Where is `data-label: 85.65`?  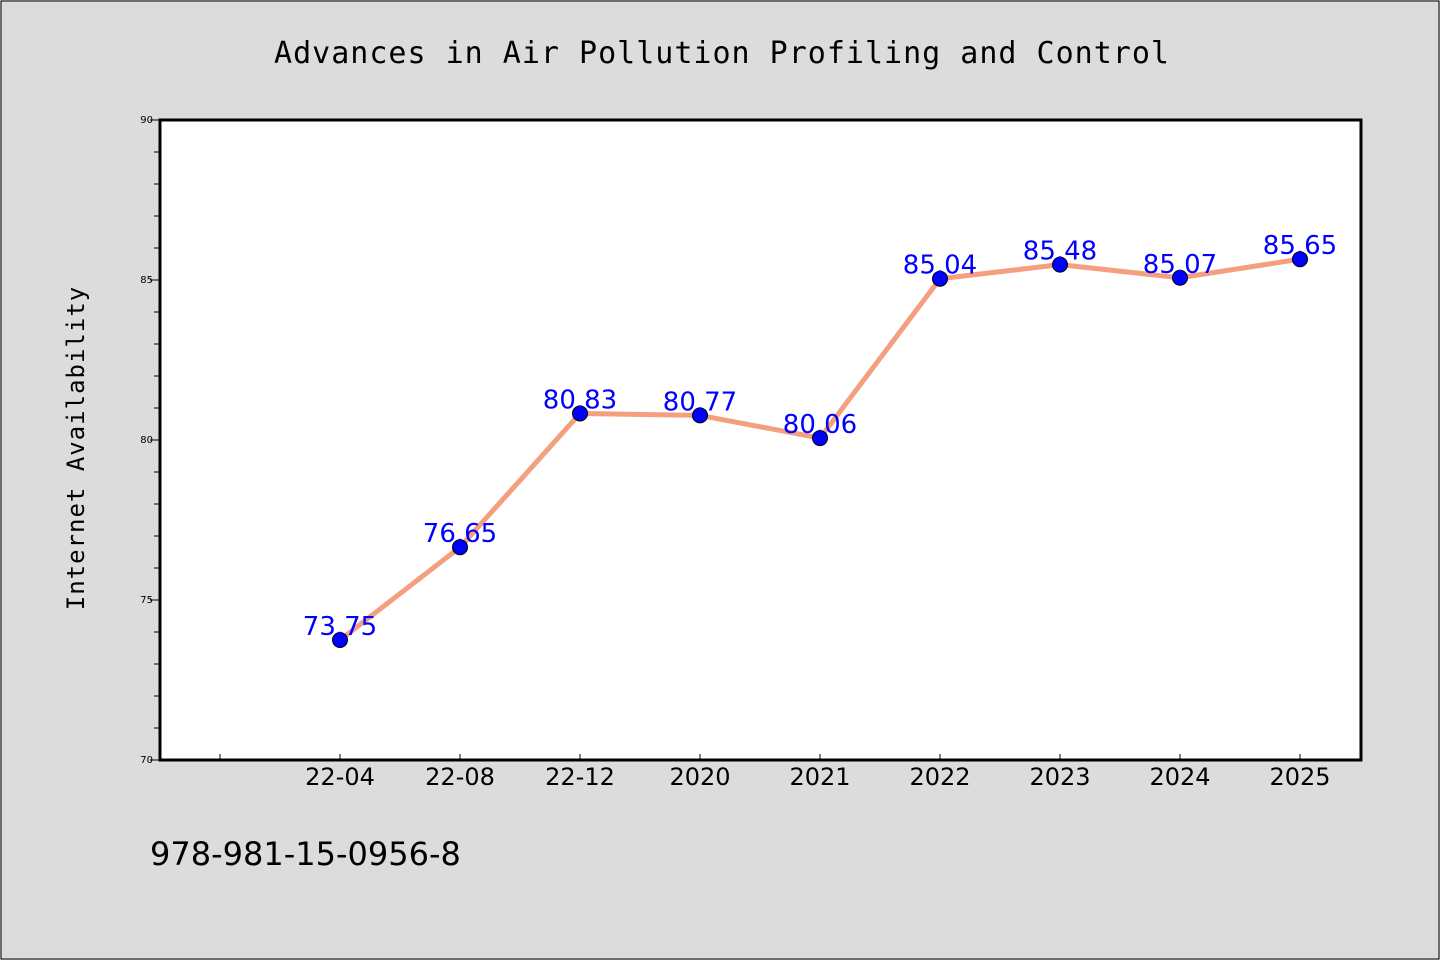 data-label: 85.65 is located at coordinates (1300, 246).